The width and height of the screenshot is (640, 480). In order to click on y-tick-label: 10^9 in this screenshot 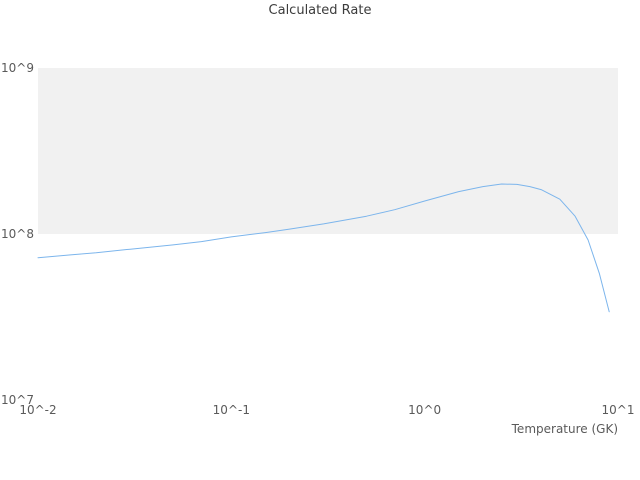, I will do `click(17, 68)`.